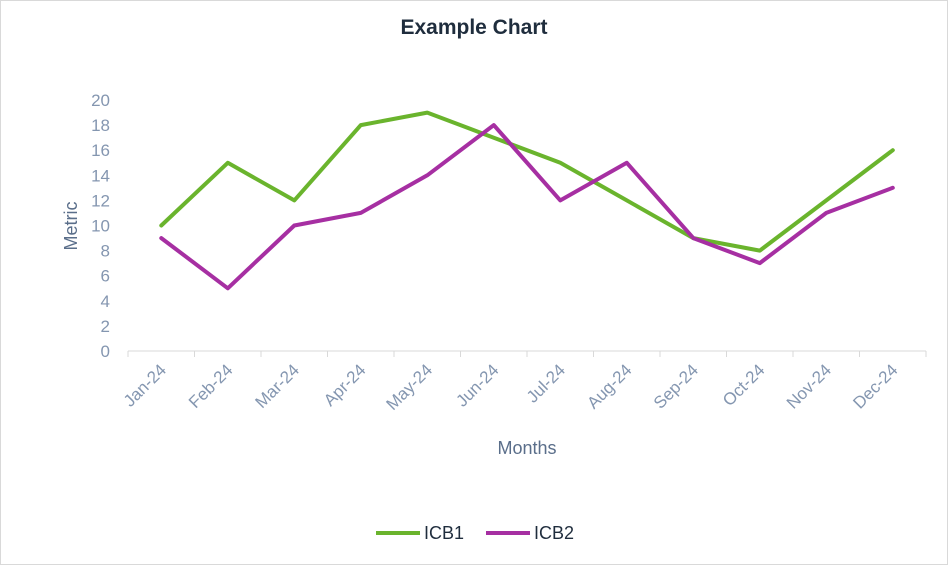 This screenshot has width=948, height=565. What do you see at coordinates (145, 385) in the screenshot?
I see `x-tick-label: Jan-24` at bounding box center [145, 385].